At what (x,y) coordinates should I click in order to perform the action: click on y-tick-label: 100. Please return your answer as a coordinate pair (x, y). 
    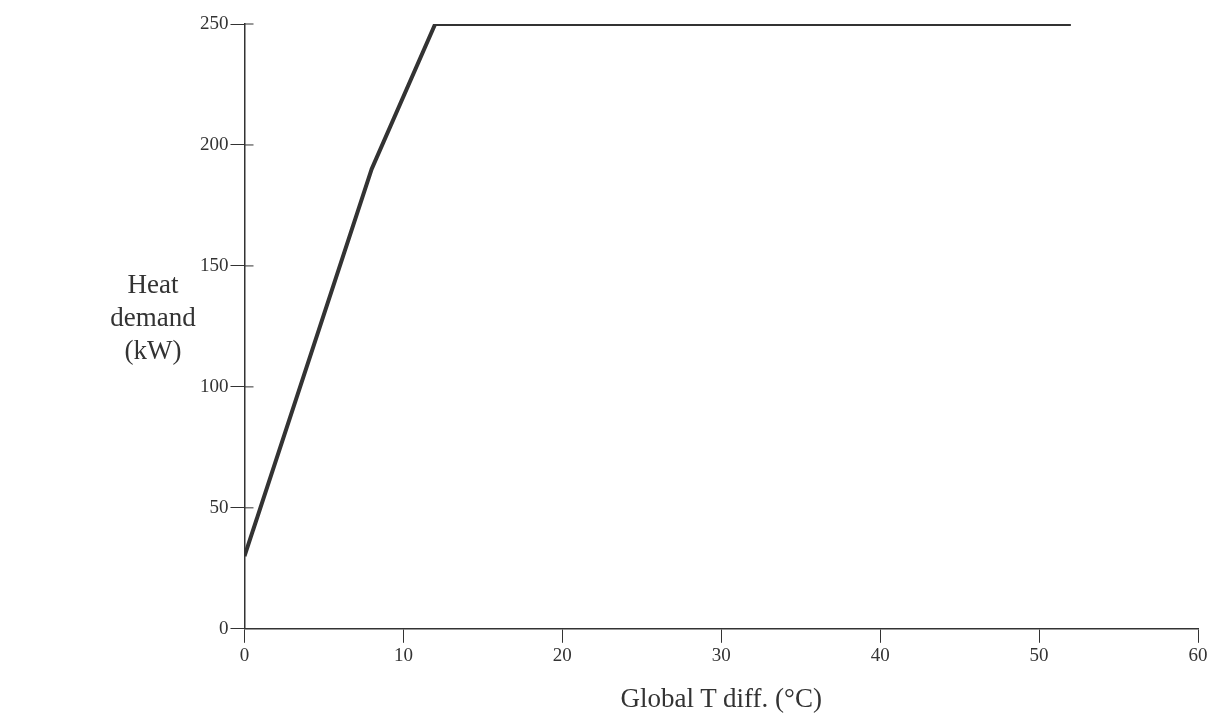
    Looking at the image, I should click on (214, 385).